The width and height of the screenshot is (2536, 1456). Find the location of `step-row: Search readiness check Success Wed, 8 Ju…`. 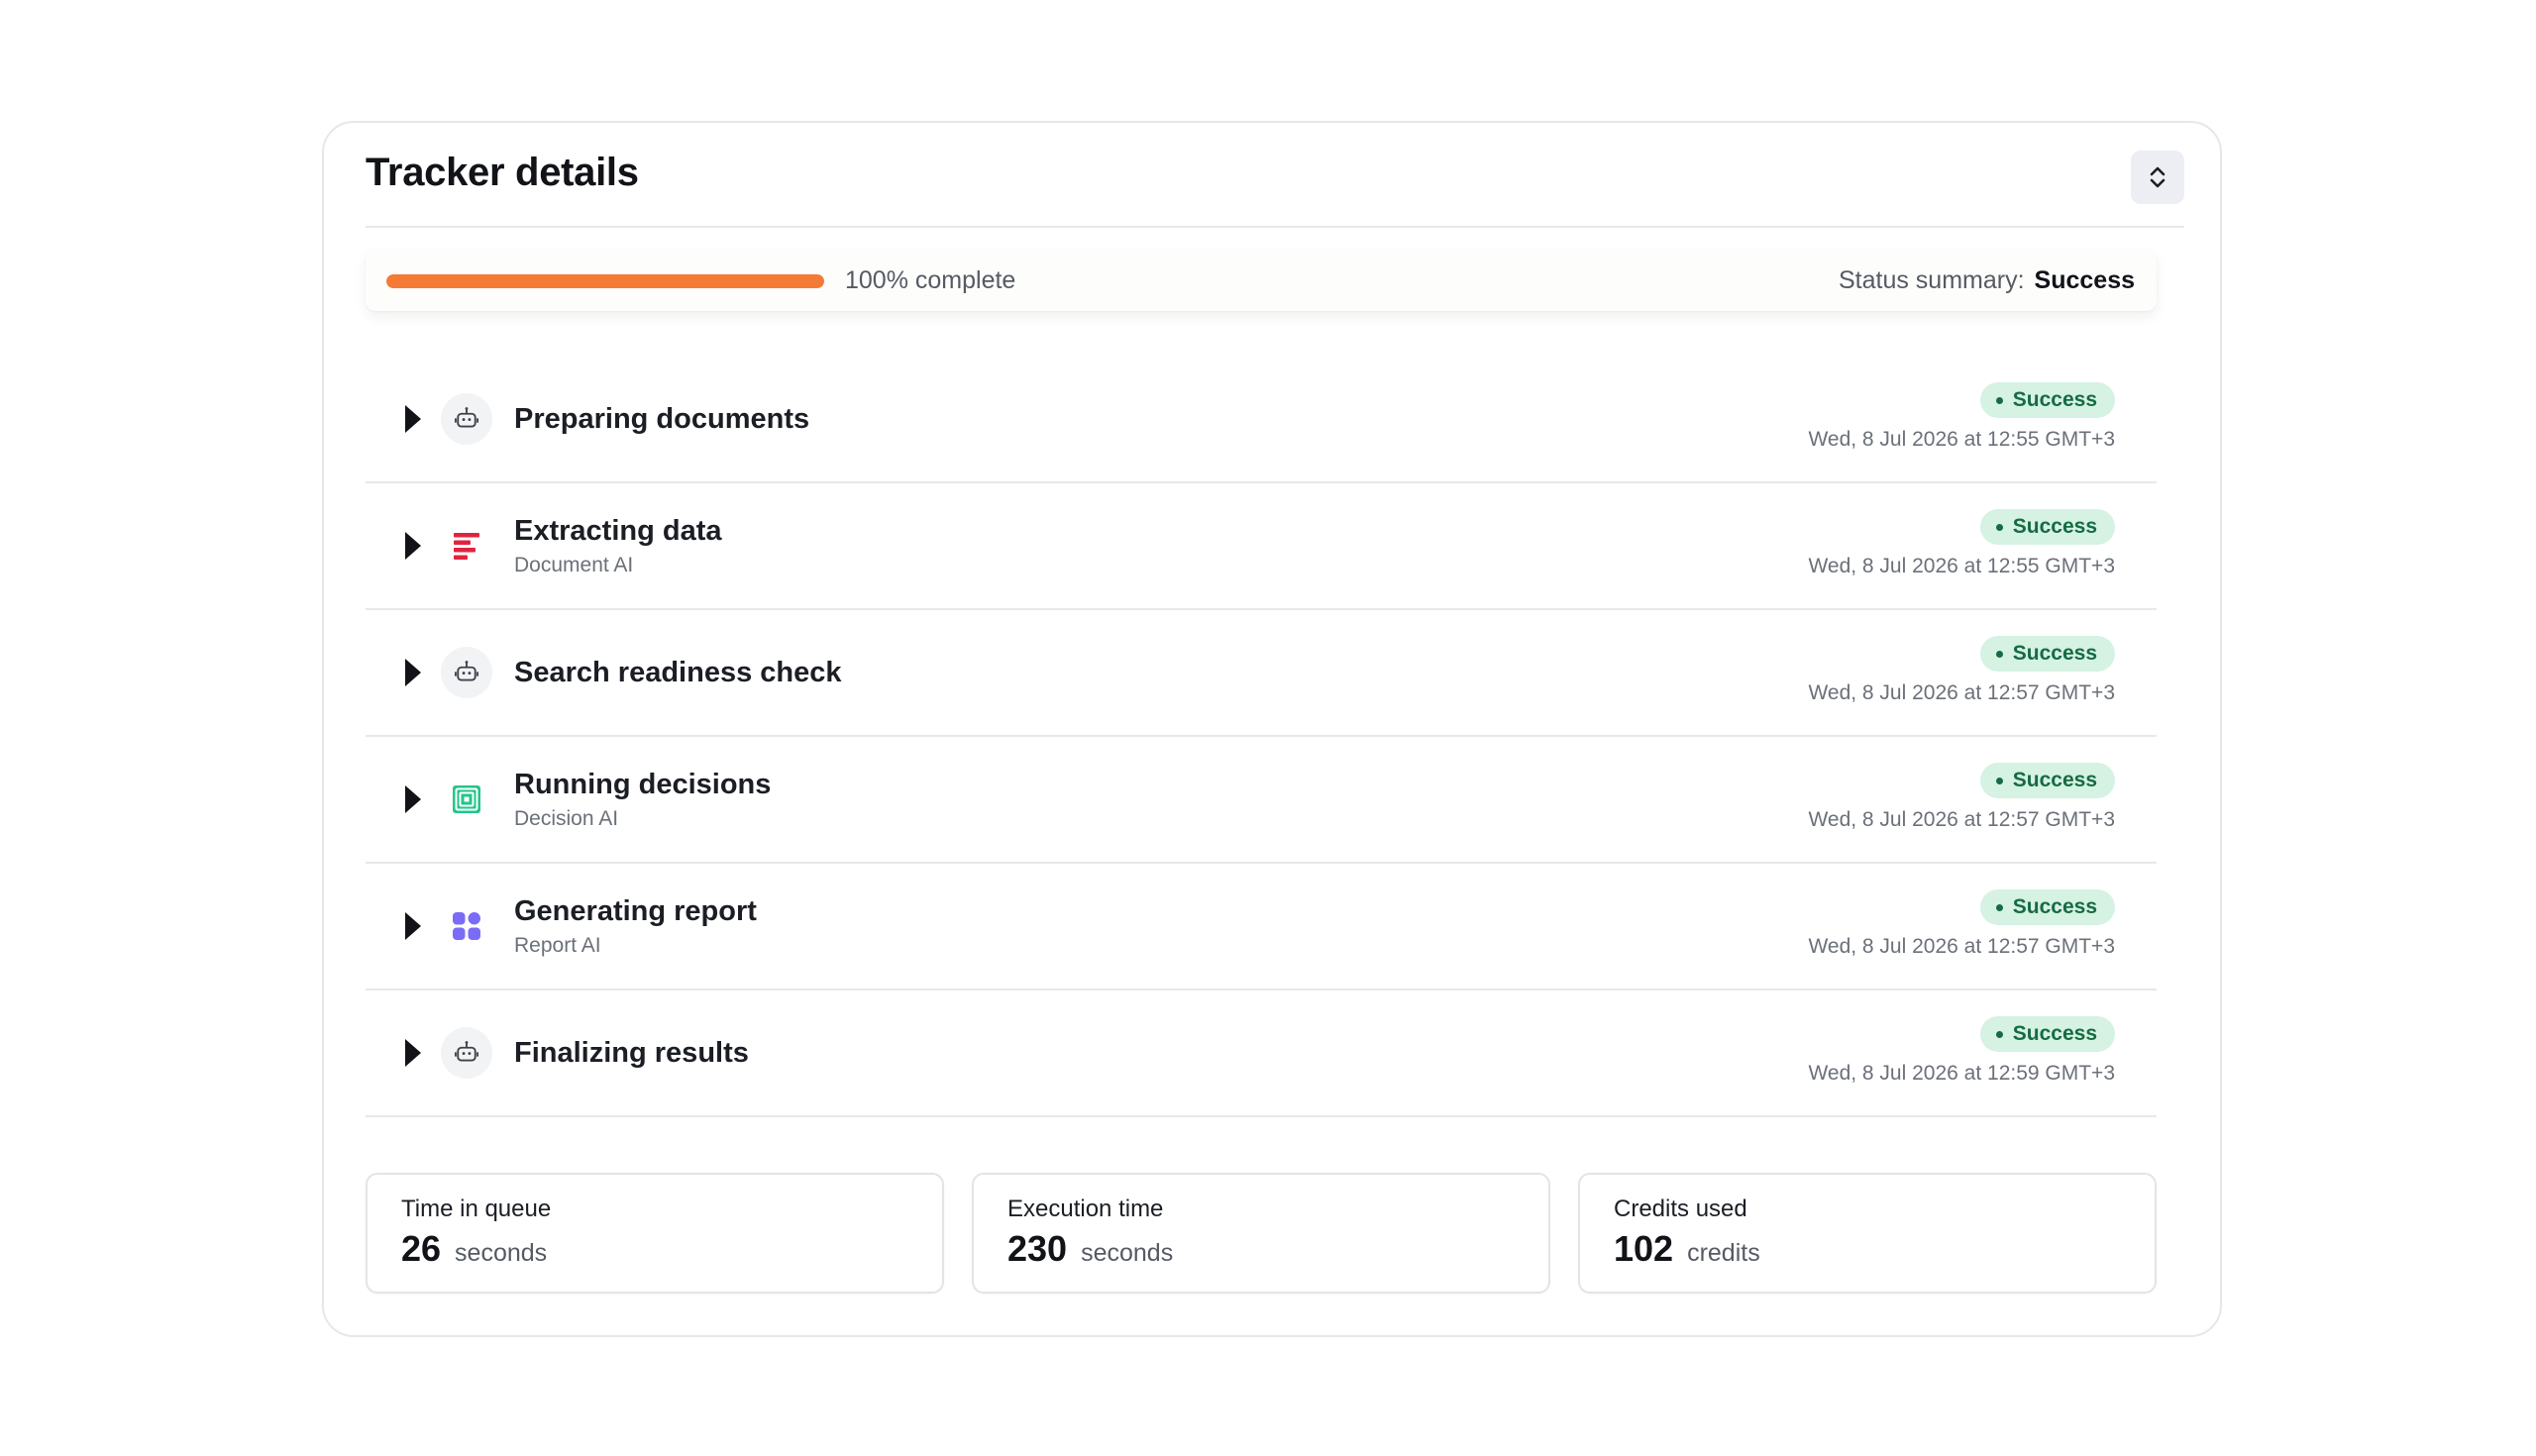

step-row: Search readiness check Success Wed, 8 Ju… is located at coordinates (1261, 673).